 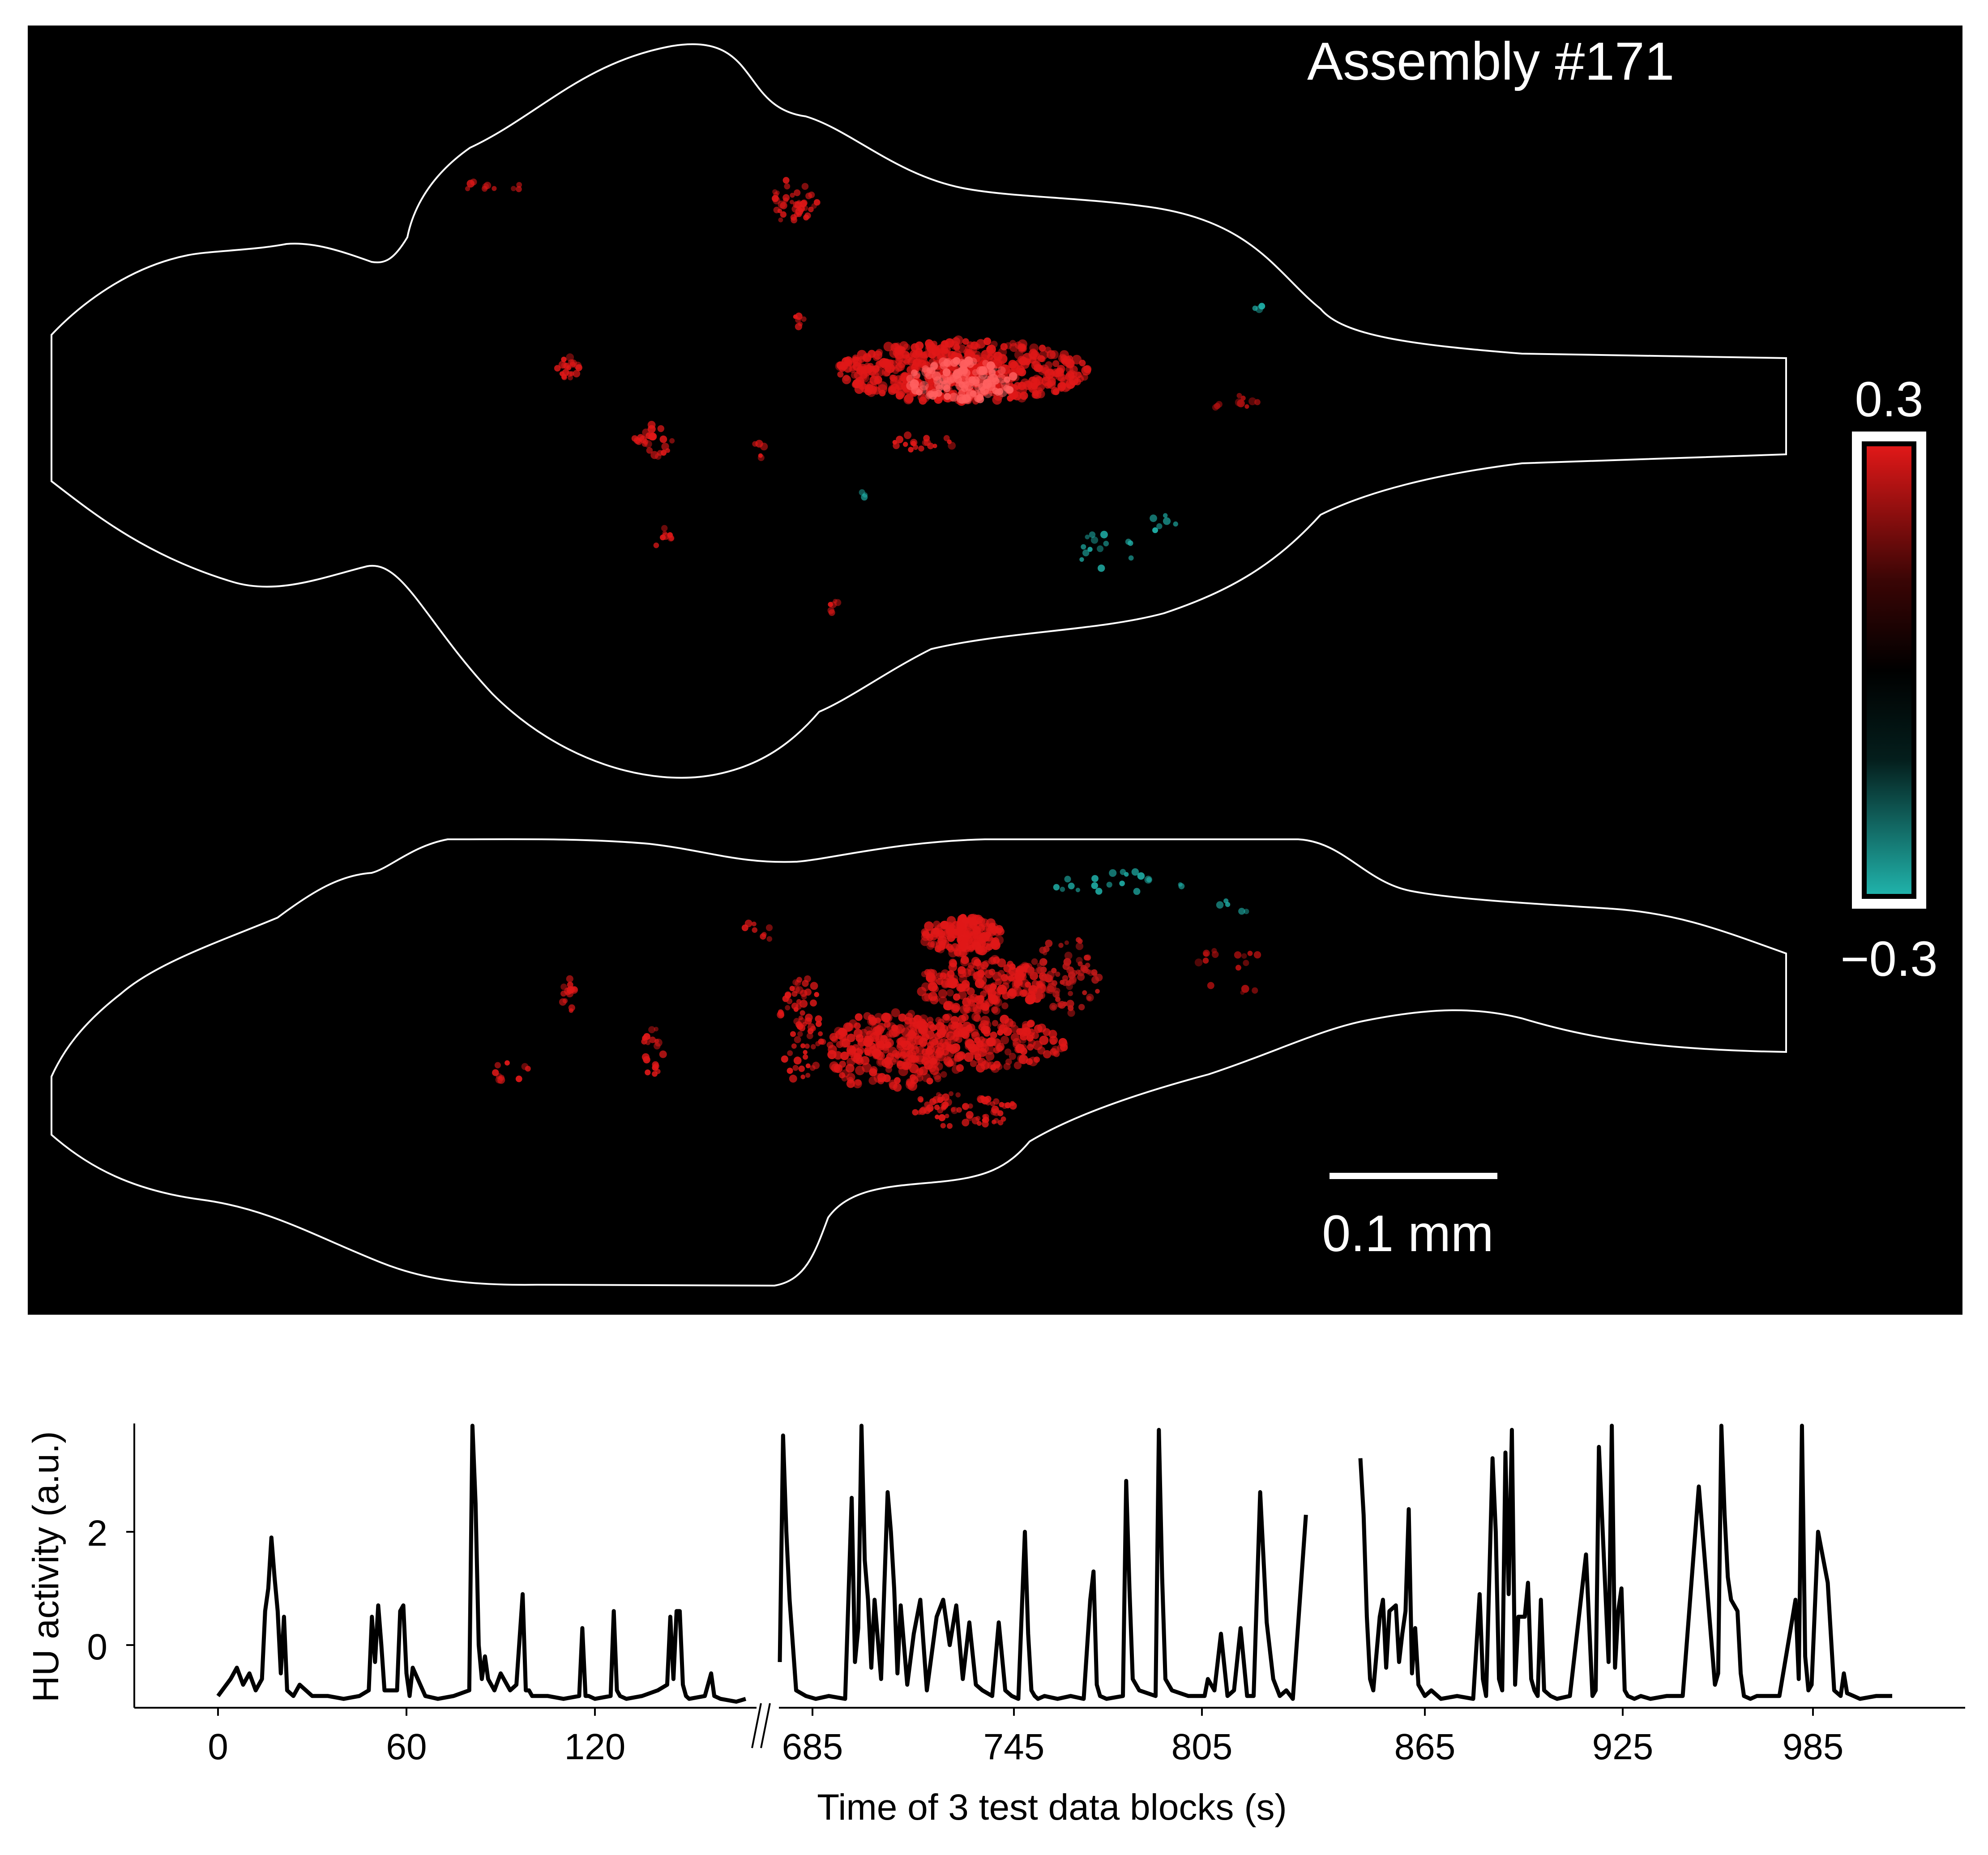 What do you see at coordinates (406, 1747) in the screenshot?
I see `xtick-label-60: 60` at bounding box center [406, 1747].